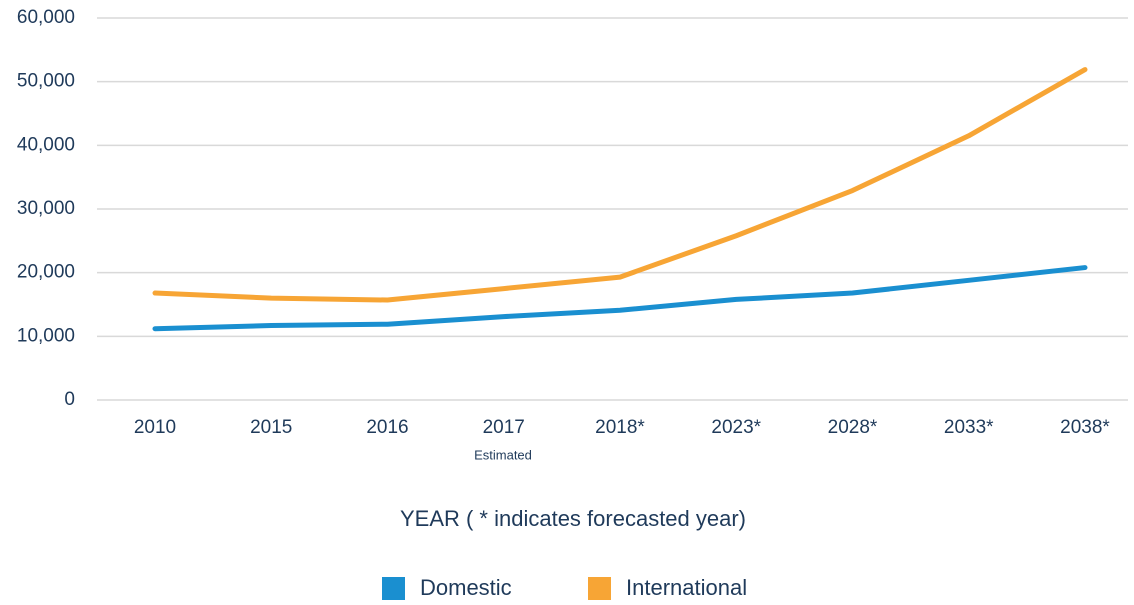 This screenshot has height=605, width=1134. What do you see at coordinates (503, 454) in the screenshot?
I see `annotation: Estimated` at bounding box center [503, 454].